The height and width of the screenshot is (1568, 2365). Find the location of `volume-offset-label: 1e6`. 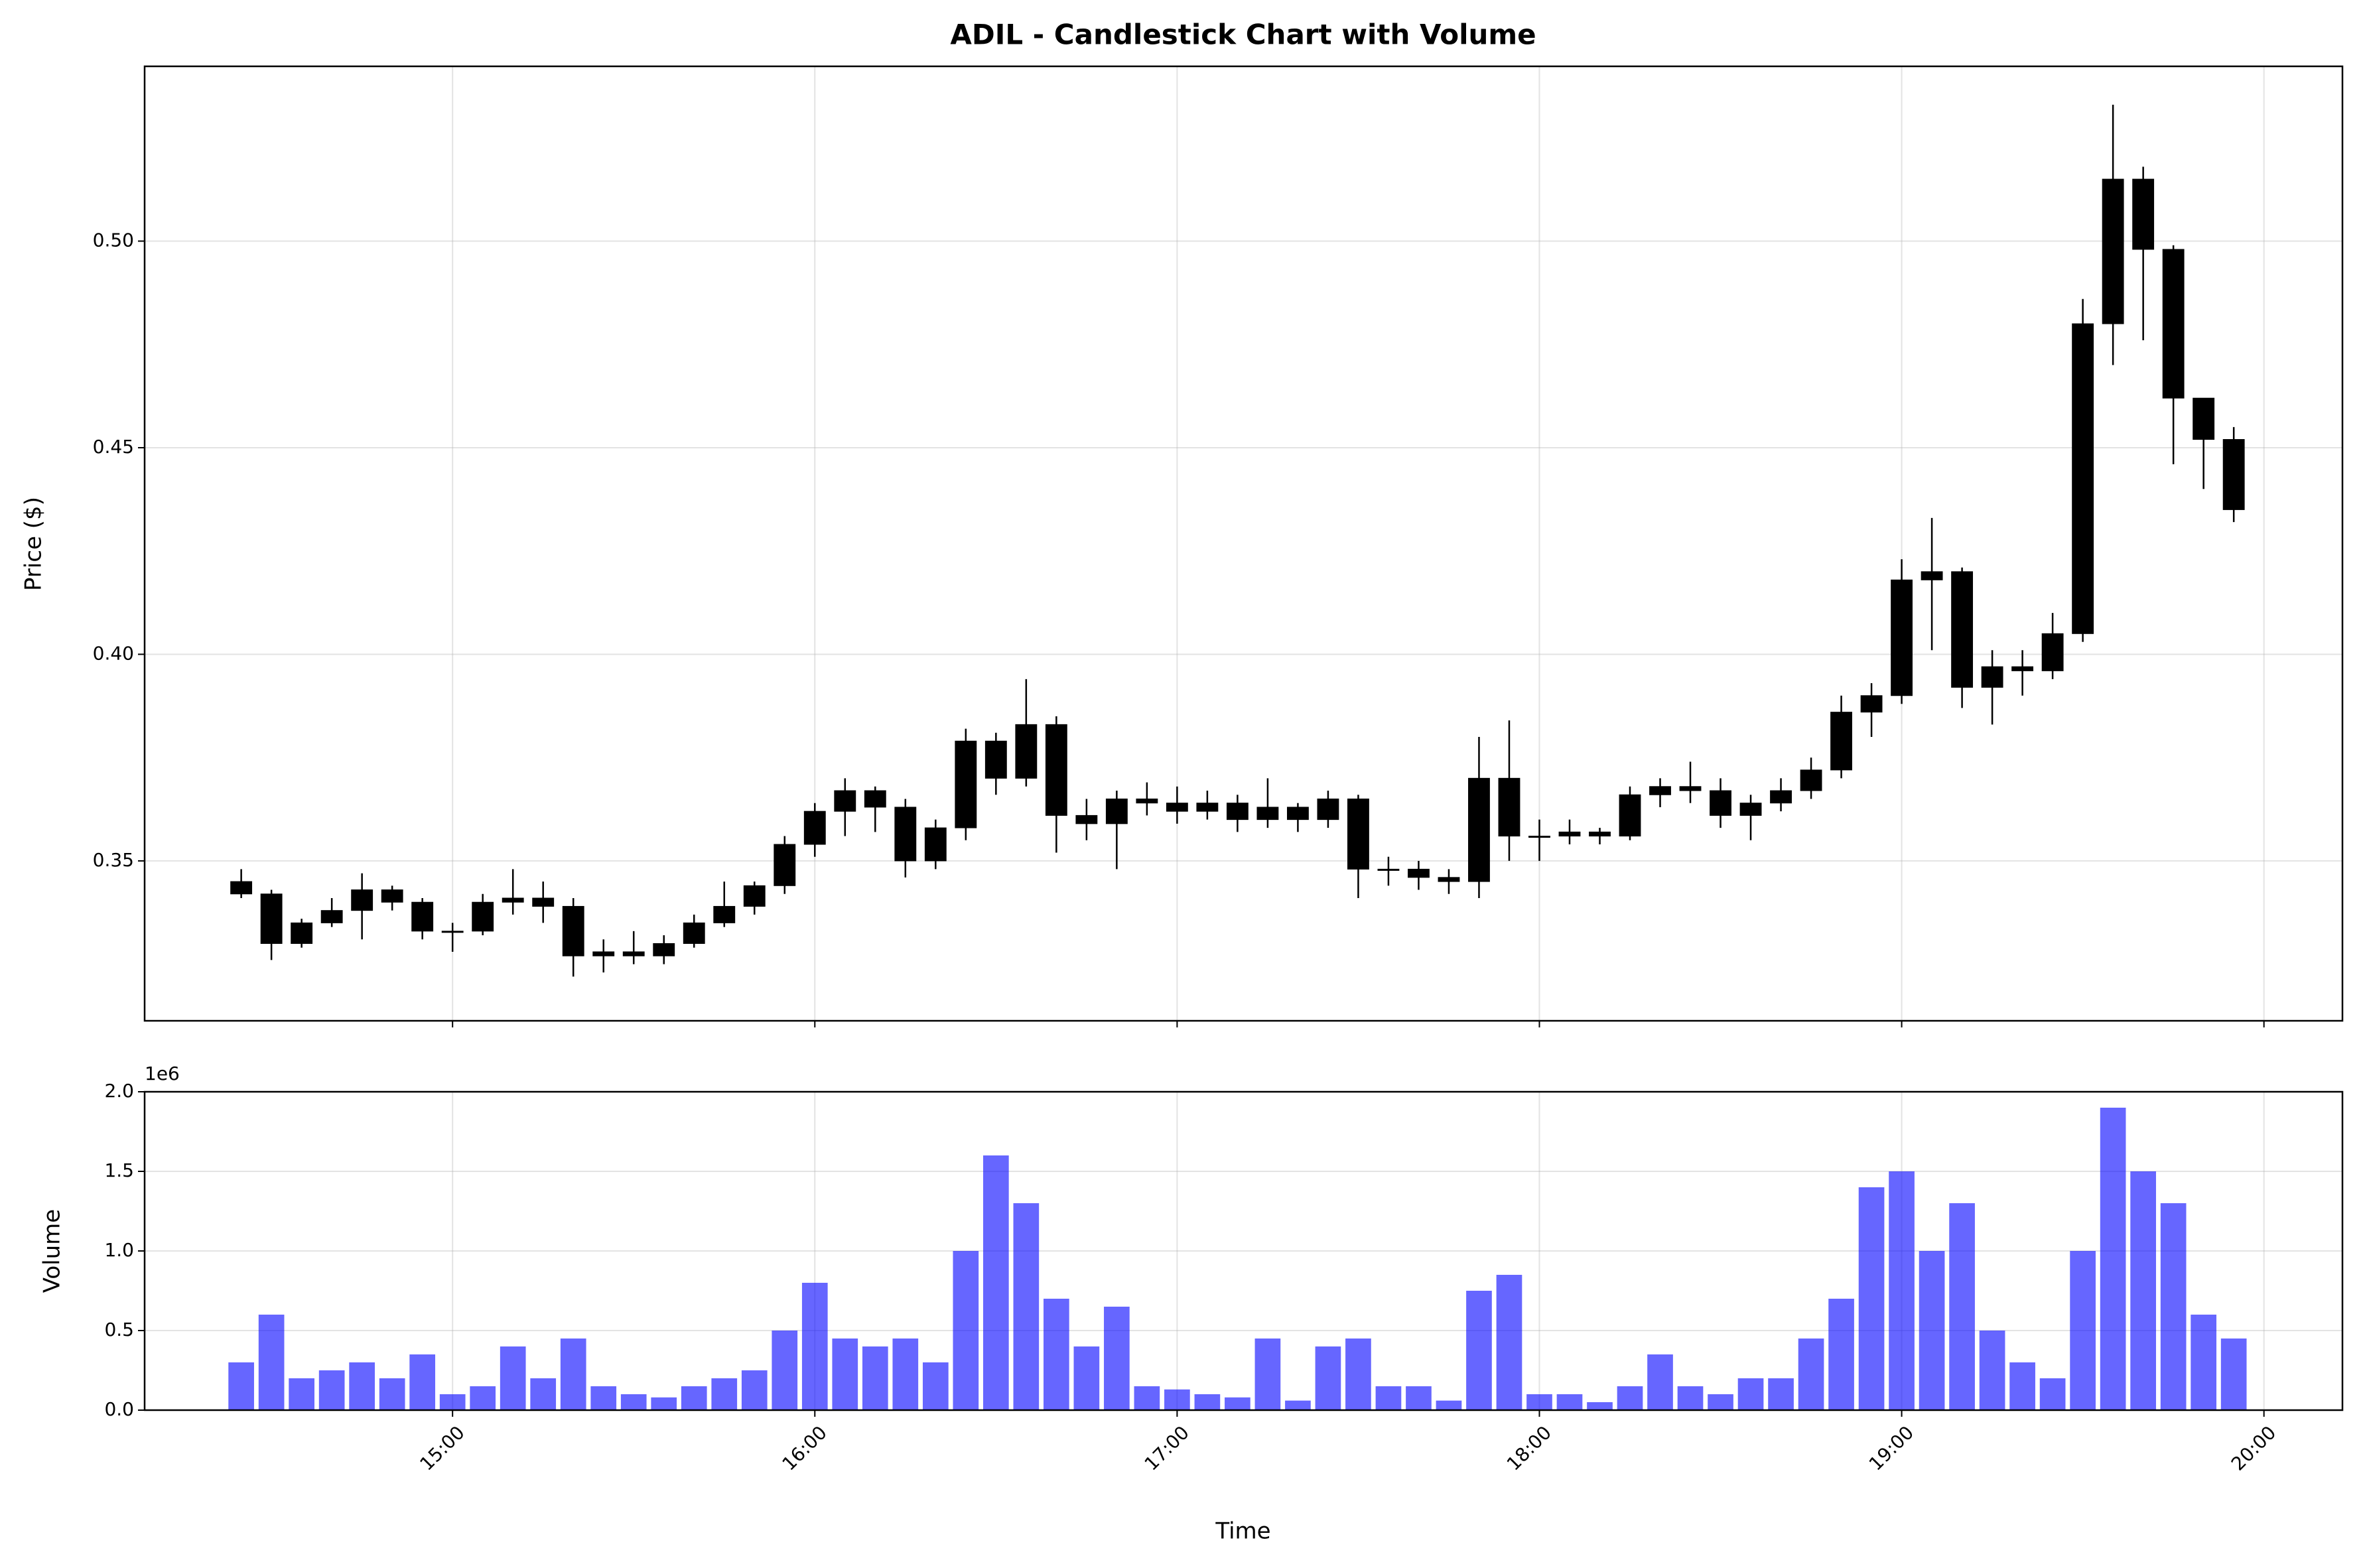

volume-offset-label: 1e6 is located at coordinates (162, 1073).